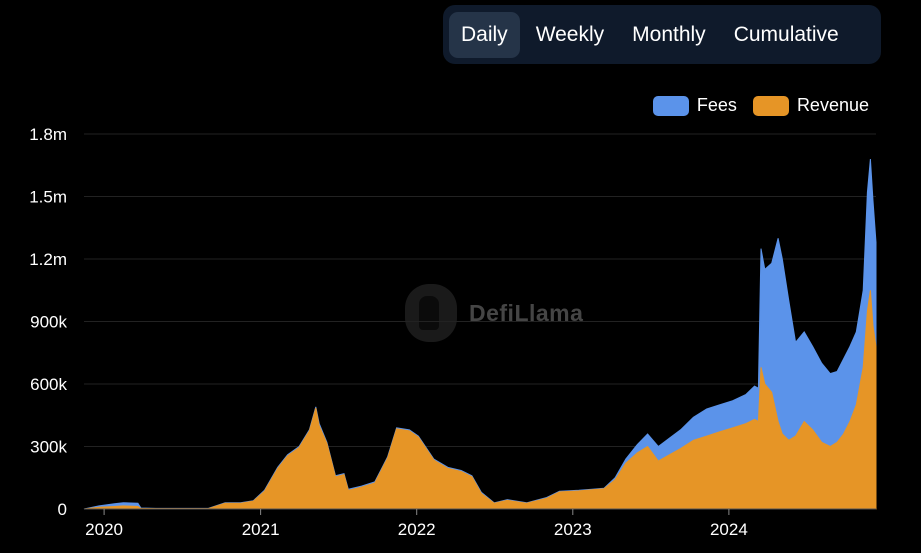 The height and width of the screenshot is (553, 921). Describe the element at coordinates (431, 313) in the screenshot. I see `defillama-logo-icon` at that location.